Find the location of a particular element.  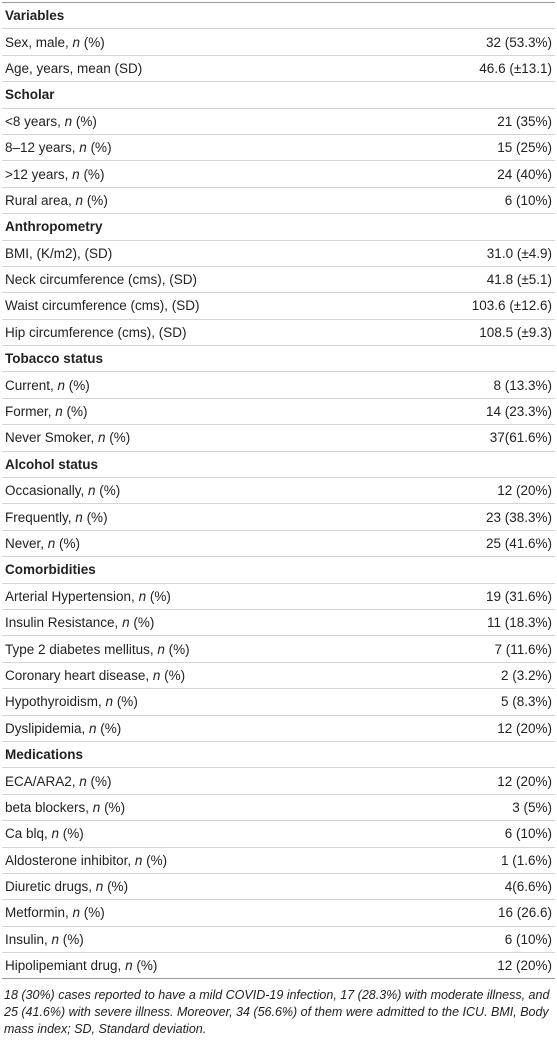

data-row: <8 years, n (%) 21 (35%) is located at coordinates (278, 121).